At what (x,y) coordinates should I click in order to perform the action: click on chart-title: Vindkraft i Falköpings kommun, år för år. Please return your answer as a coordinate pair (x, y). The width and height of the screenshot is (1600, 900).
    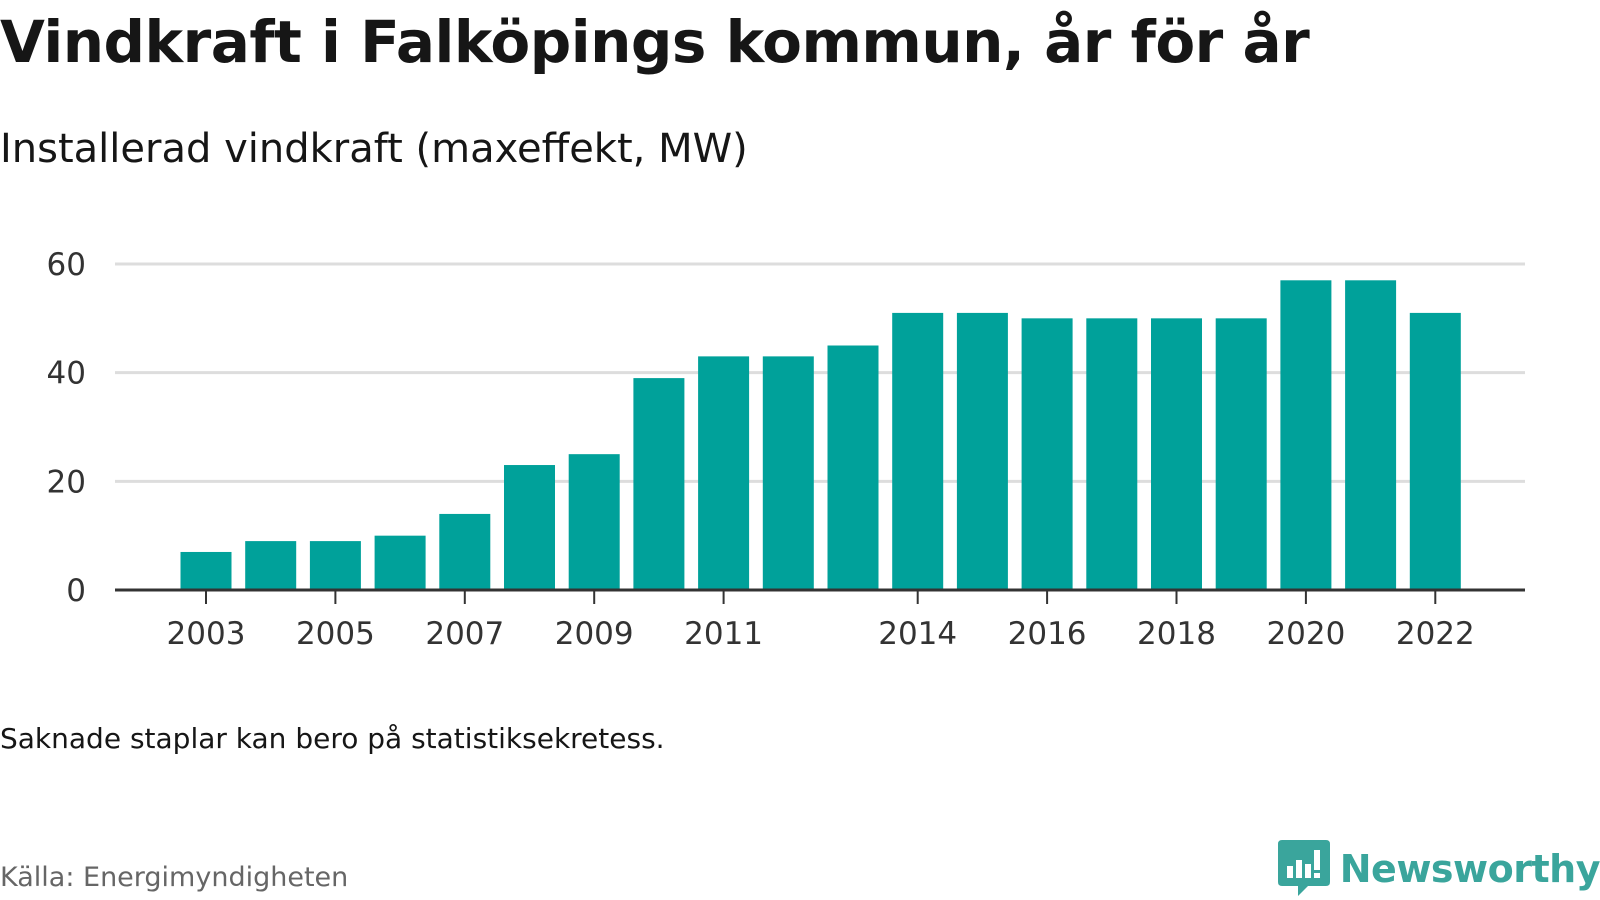
    Looking at the image, I should click on (655, 42).